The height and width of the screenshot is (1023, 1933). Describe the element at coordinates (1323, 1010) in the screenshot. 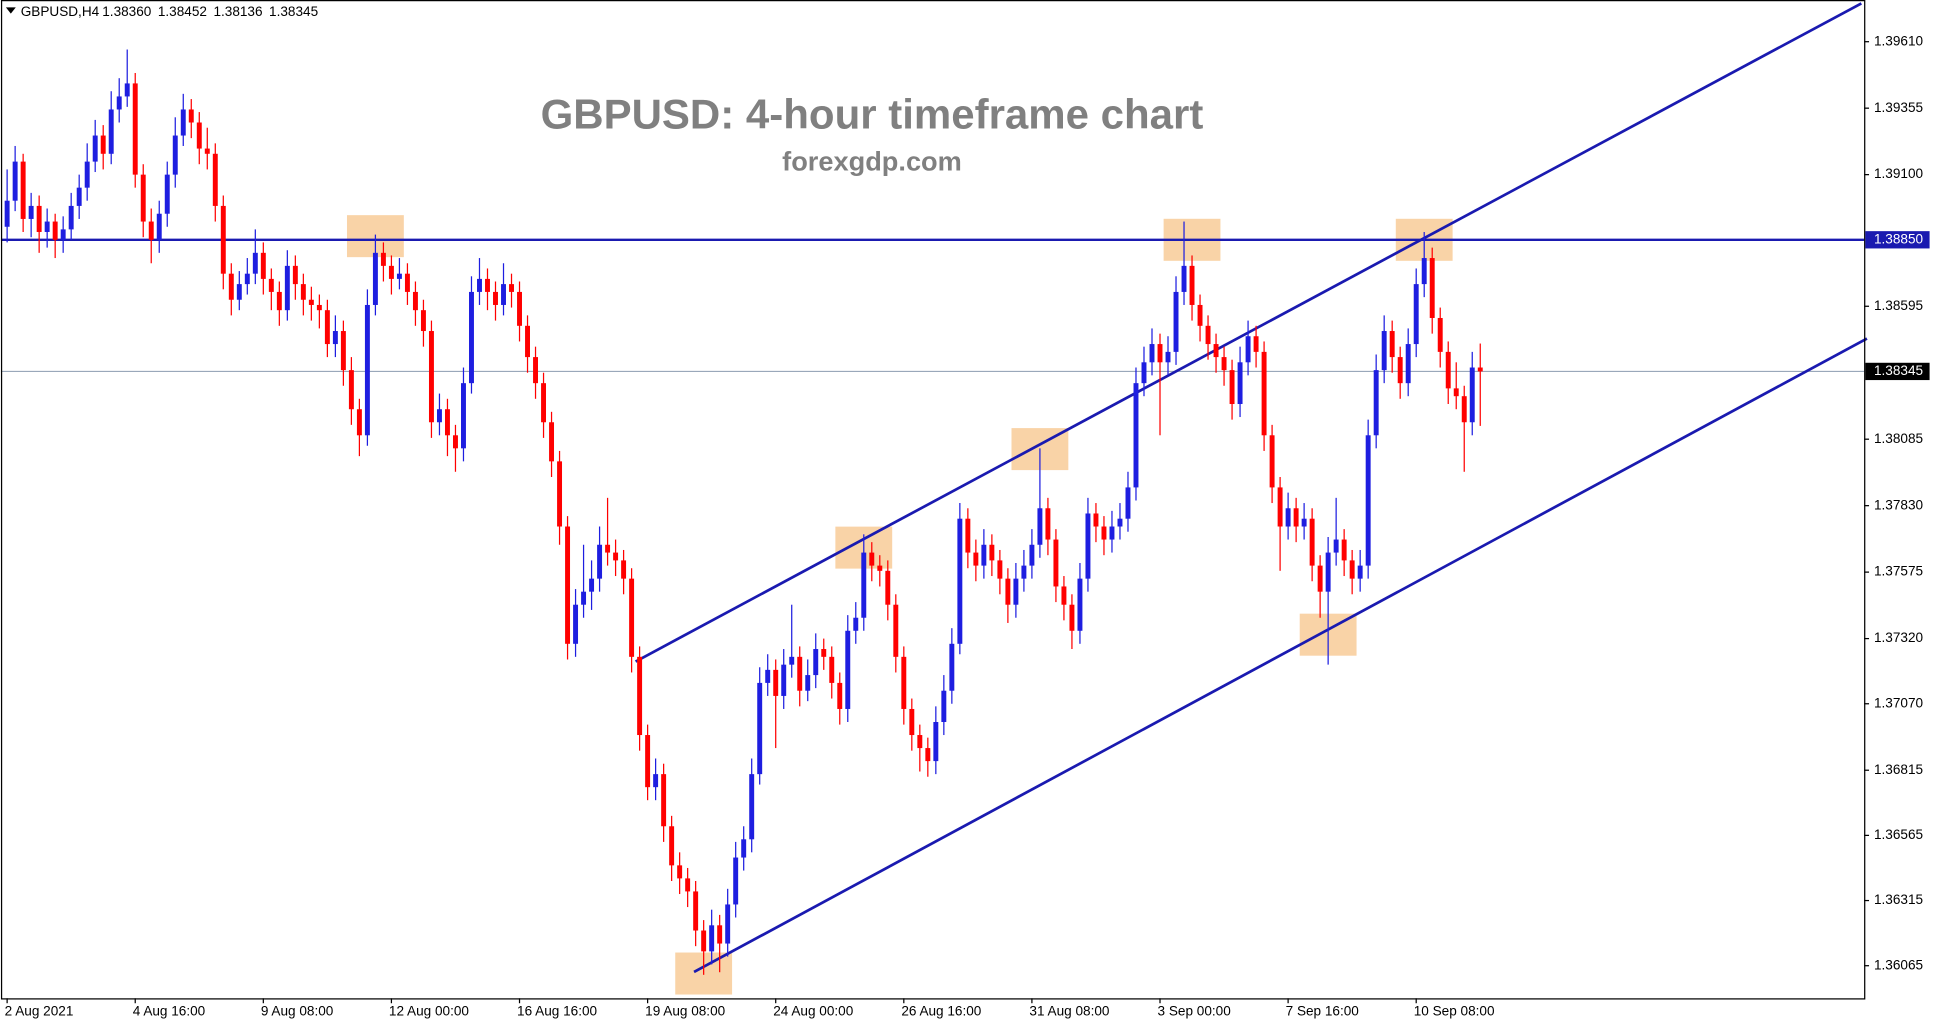

I see `x-tick-label: 7 Sep 16:00` at that location.